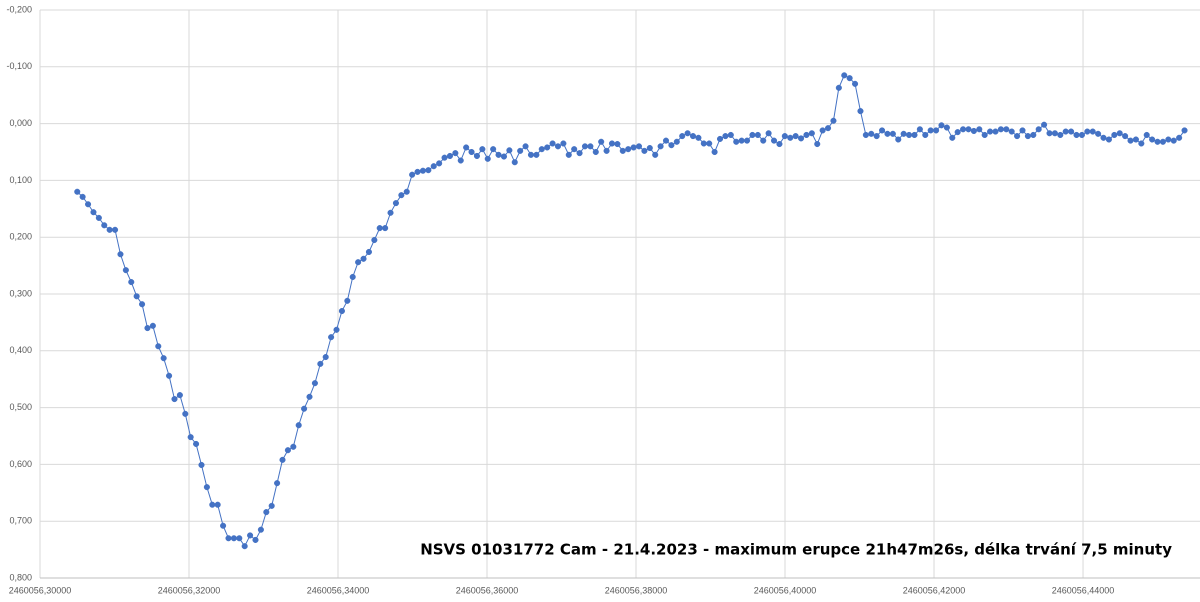  I want to click on y-tick-label: 0,300, so click(20, 293).